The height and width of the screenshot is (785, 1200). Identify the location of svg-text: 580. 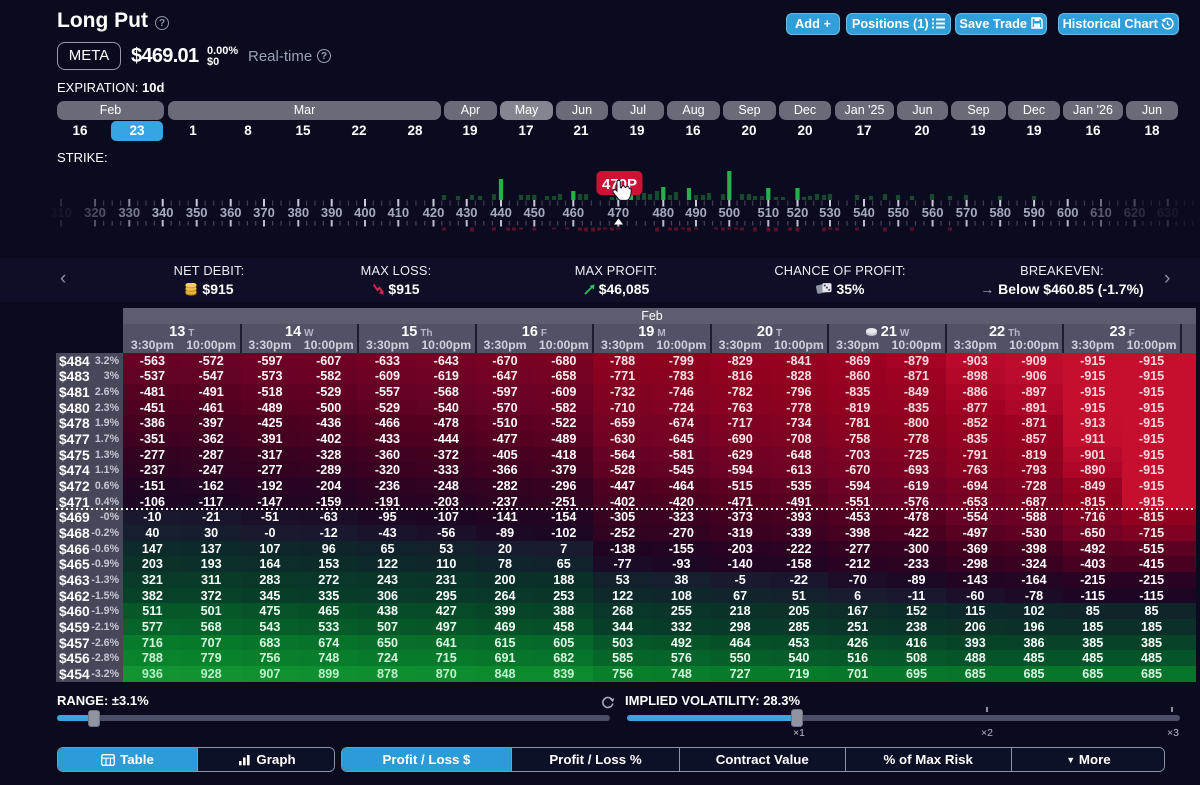
(1000, 212).